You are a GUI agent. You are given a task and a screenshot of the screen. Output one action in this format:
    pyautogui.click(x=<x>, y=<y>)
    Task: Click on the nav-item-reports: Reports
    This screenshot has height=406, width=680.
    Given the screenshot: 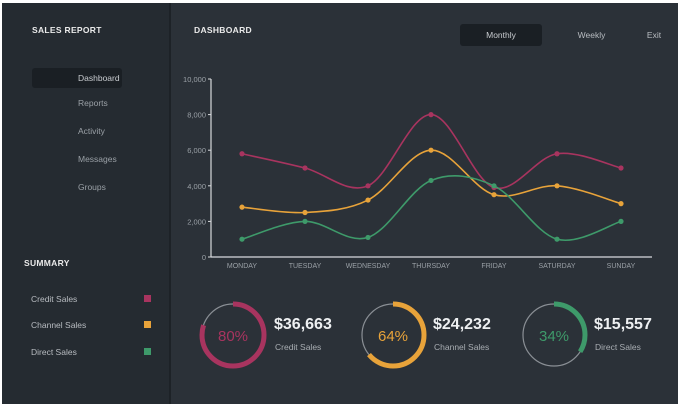 What is the action you would take?
    pyautogui.click(x=77, y=103)
    